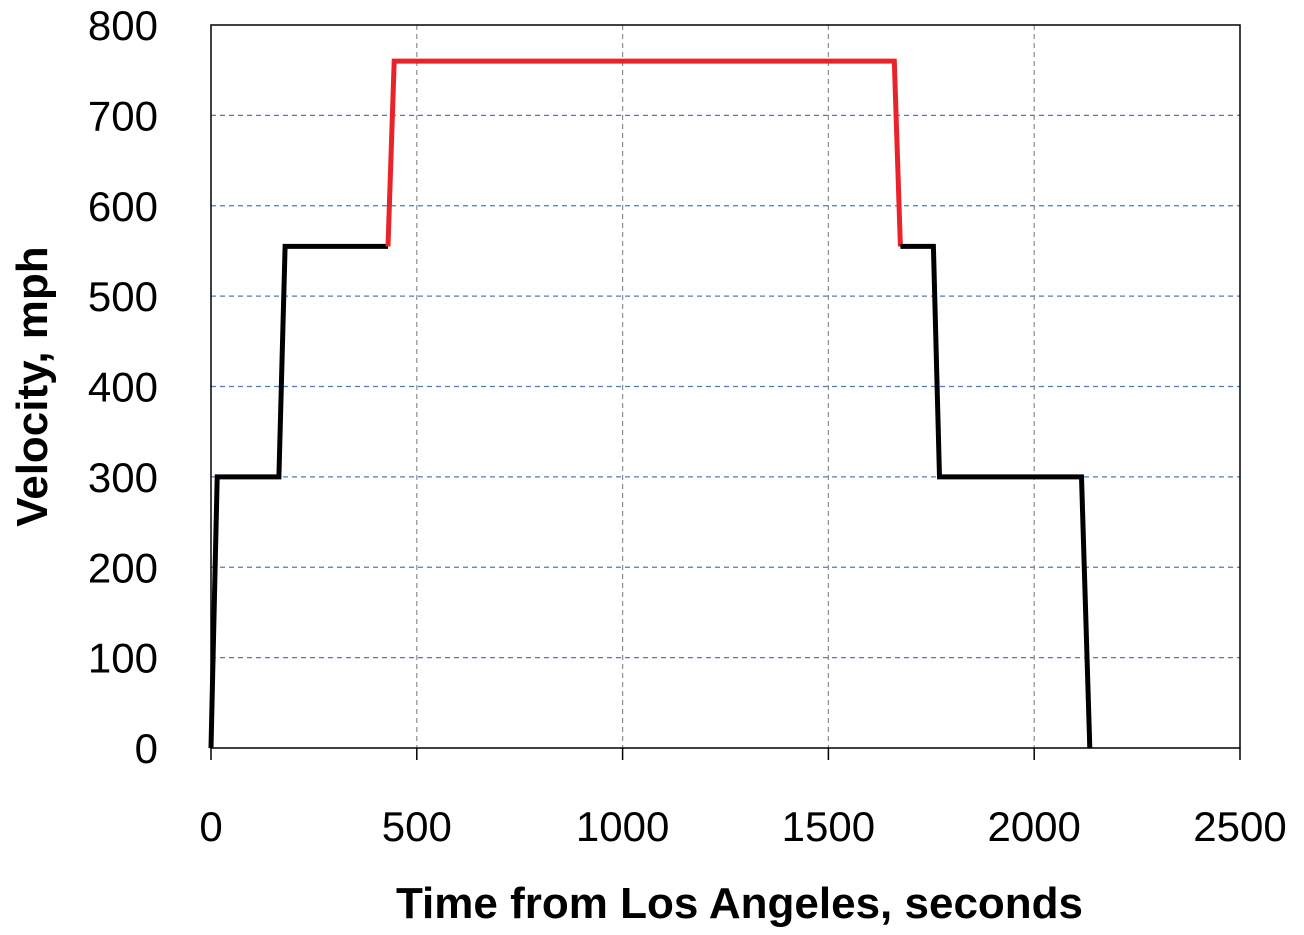 The height and width of the screenshot is (935, 1304). I want to click on y-tick-label: 200, so click(123, 567).